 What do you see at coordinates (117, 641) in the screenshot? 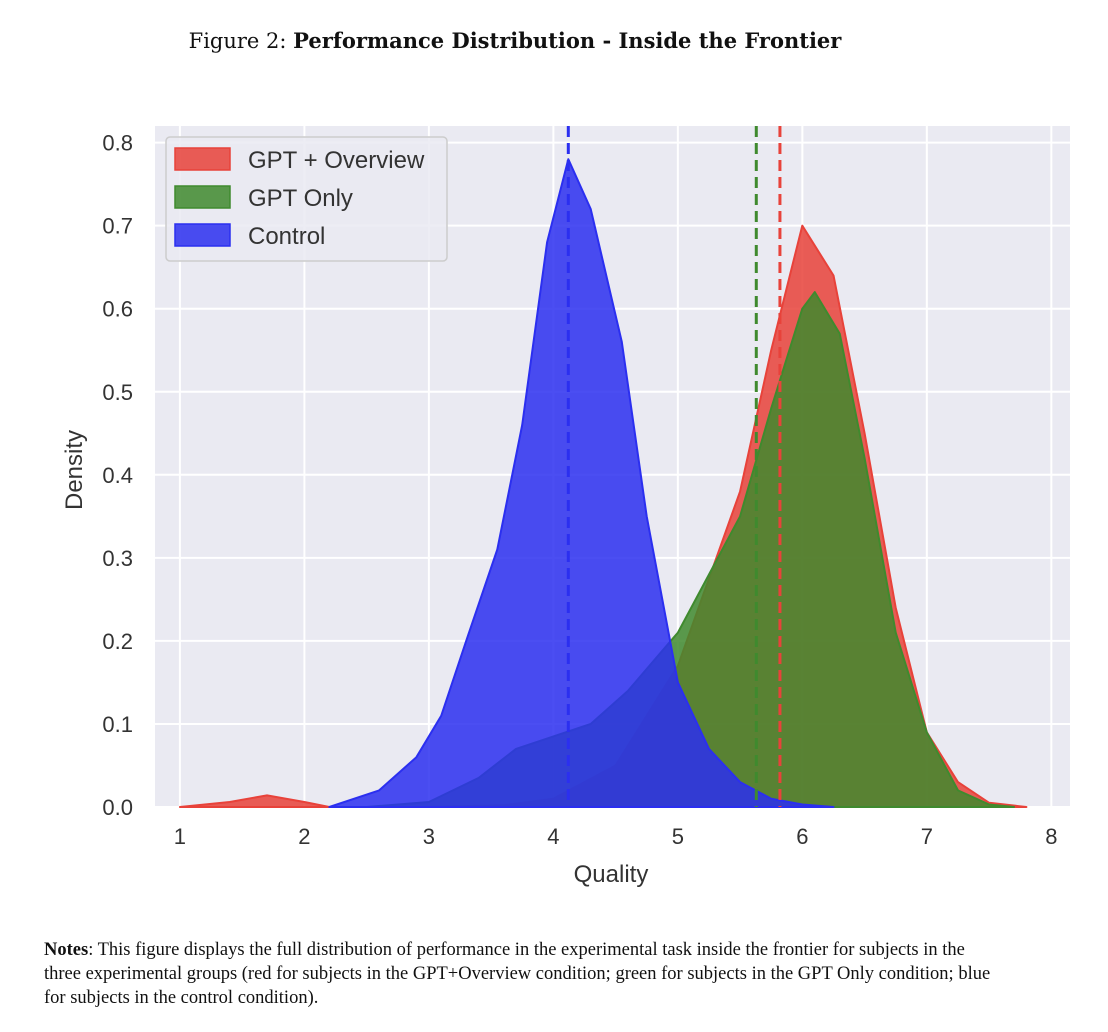
I see `y-tick-label: 0.2` at bounding box center [117, 641].